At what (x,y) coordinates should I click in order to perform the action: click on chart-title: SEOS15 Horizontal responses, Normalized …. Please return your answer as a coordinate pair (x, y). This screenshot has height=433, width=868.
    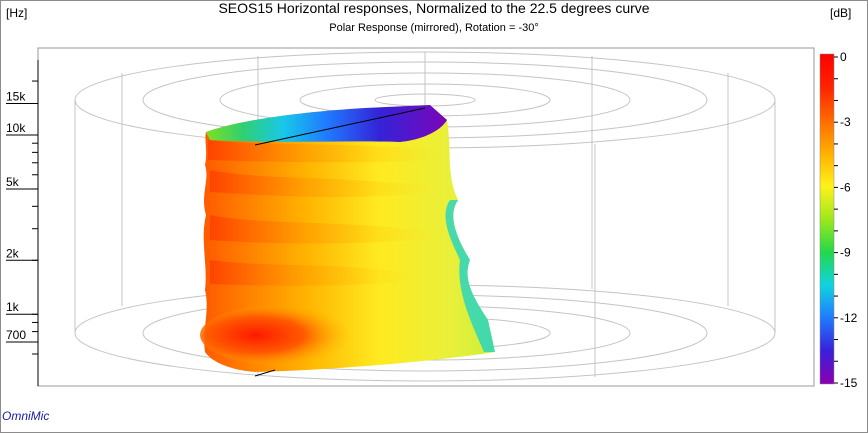
    Looking at the image, I should click on (434, 8).